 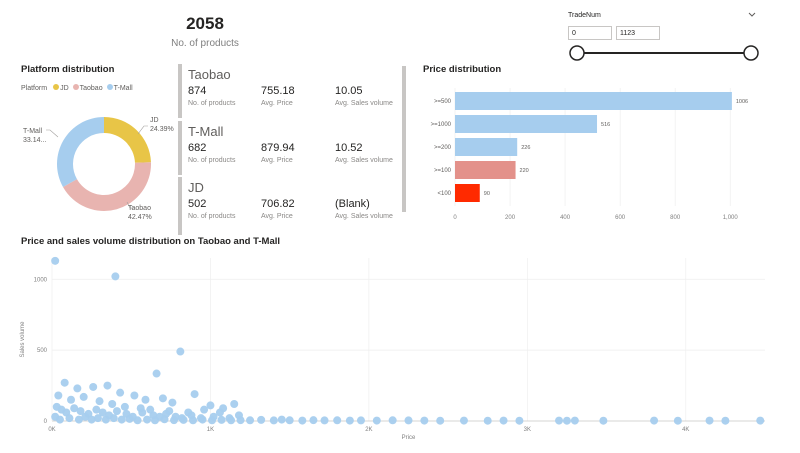 I want to click on slicer-max-input: 1123, so click(x=638, y=33).